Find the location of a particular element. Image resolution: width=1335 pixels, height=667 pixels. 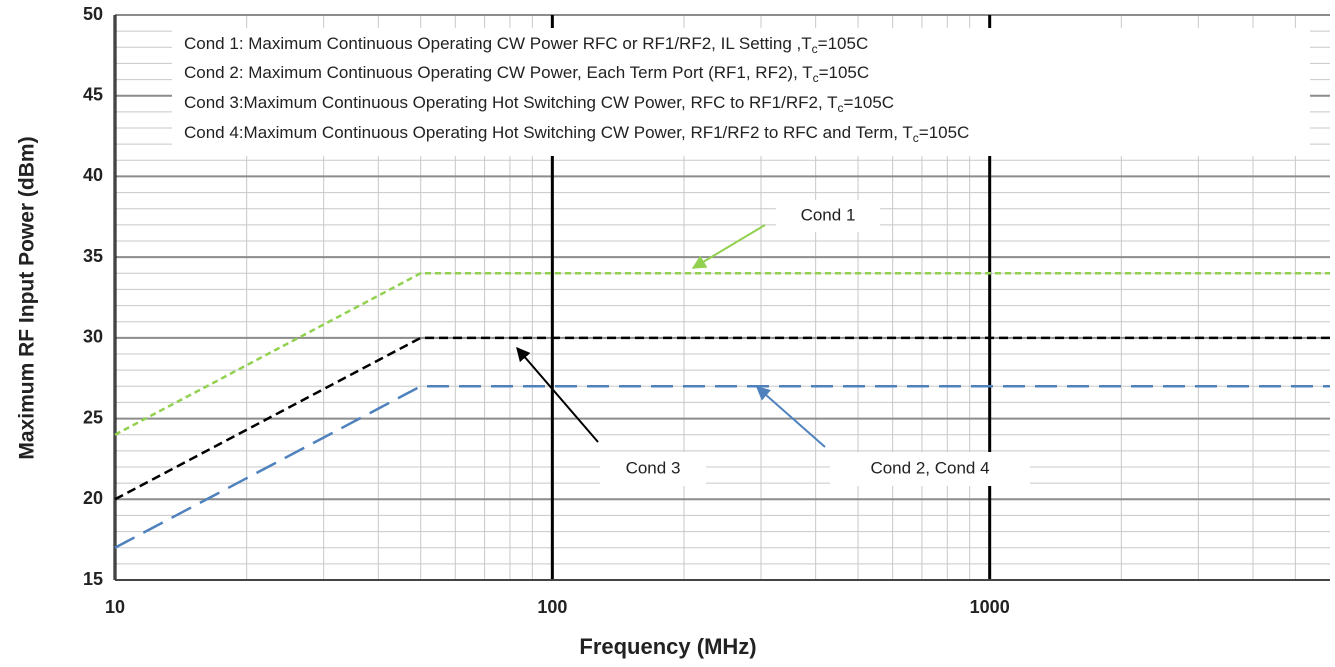

y-tick-label: 35 is located at coordinates (93, 256).